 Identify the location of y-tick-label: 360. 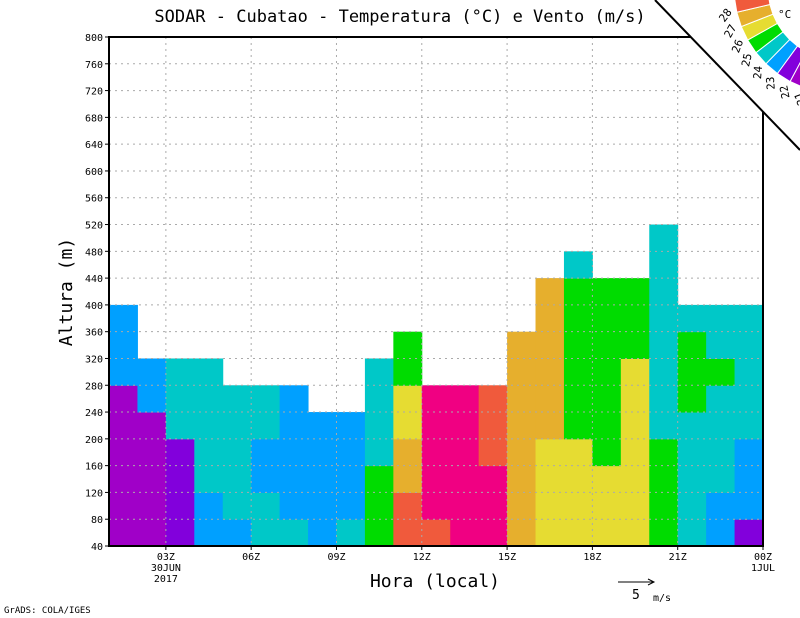
(94, 333).